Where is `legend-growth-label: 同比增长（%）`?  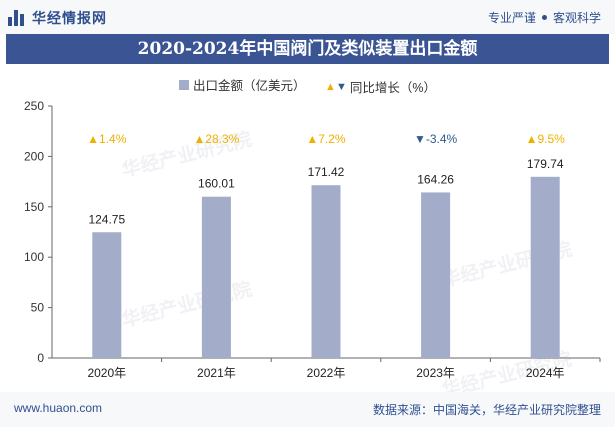 legend-growth-label: 同比增长（%） is located at coordinates (392, 88).